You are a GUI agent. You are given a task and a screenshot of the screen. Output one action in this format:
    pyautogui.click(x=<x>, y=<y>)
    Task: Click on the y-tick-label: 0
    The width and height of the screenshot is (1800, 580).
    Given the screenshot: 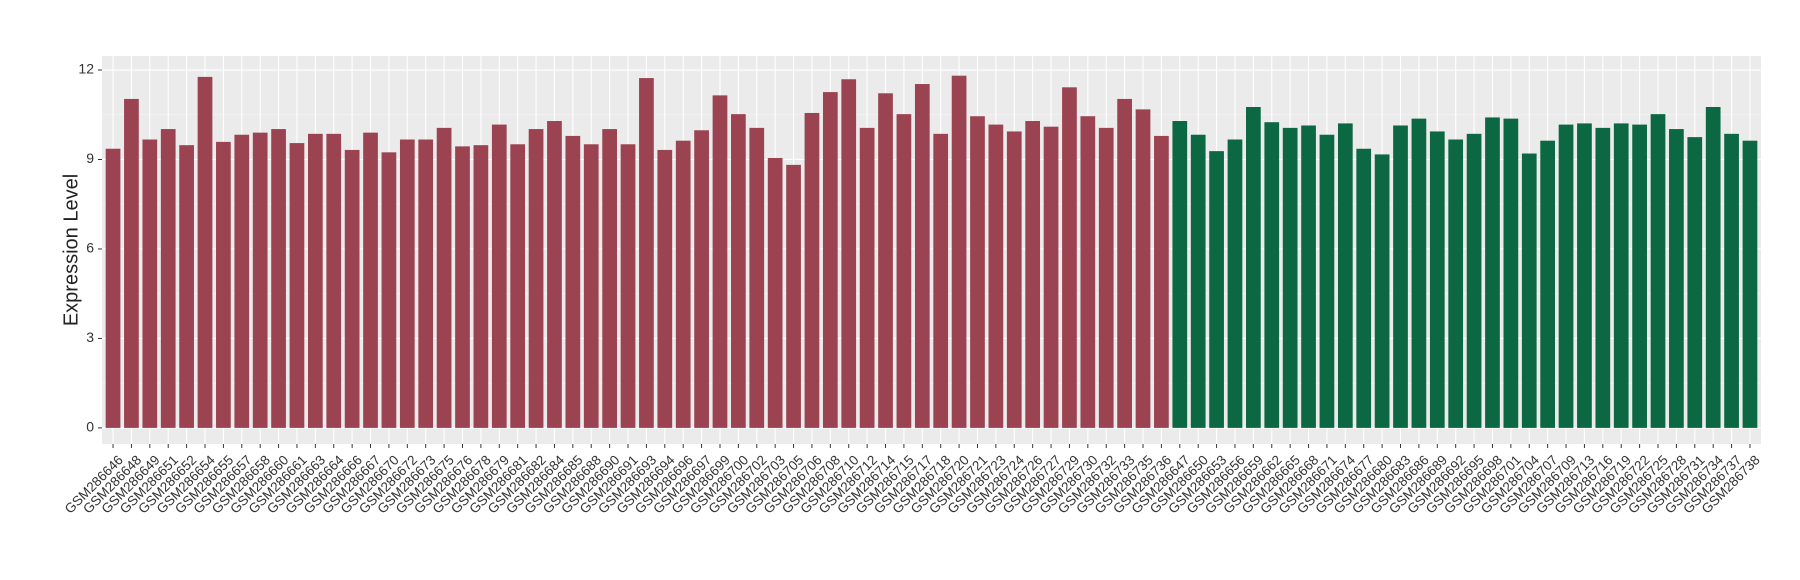 What is the action you would take?
    pyautogui.click(x=90, y=427)
    